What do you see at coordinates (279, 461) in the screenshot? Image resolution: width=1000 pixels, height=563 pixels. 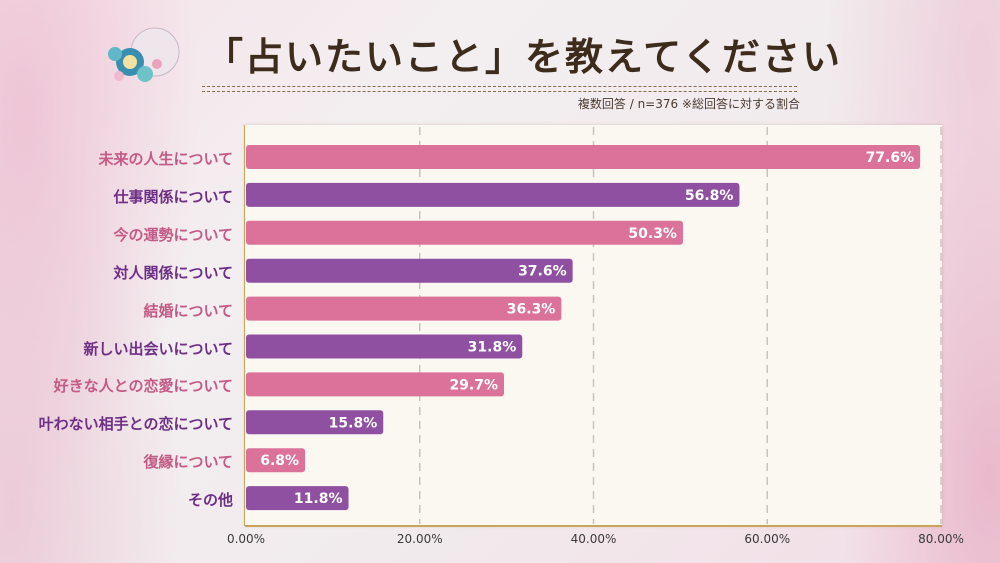 I see `bar-value-label: 6.8%` at bounding box center [279, 461].